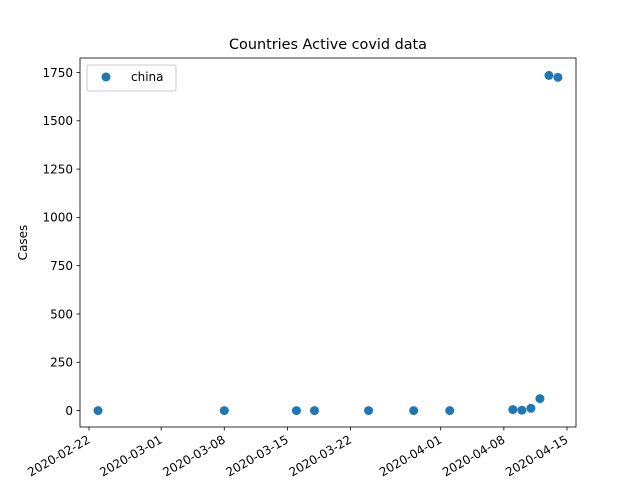  Describe the element at coordinates (320, 455) in the screenshot. I see `x-tick-label: 2020-03-22` at that location.